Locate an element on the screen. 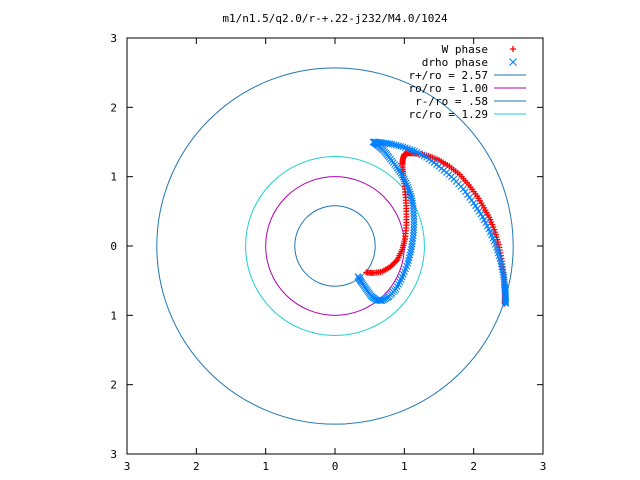 The width and height of the screenshot is (640, 480). series-w-phase is located at coordinates (435, 228).